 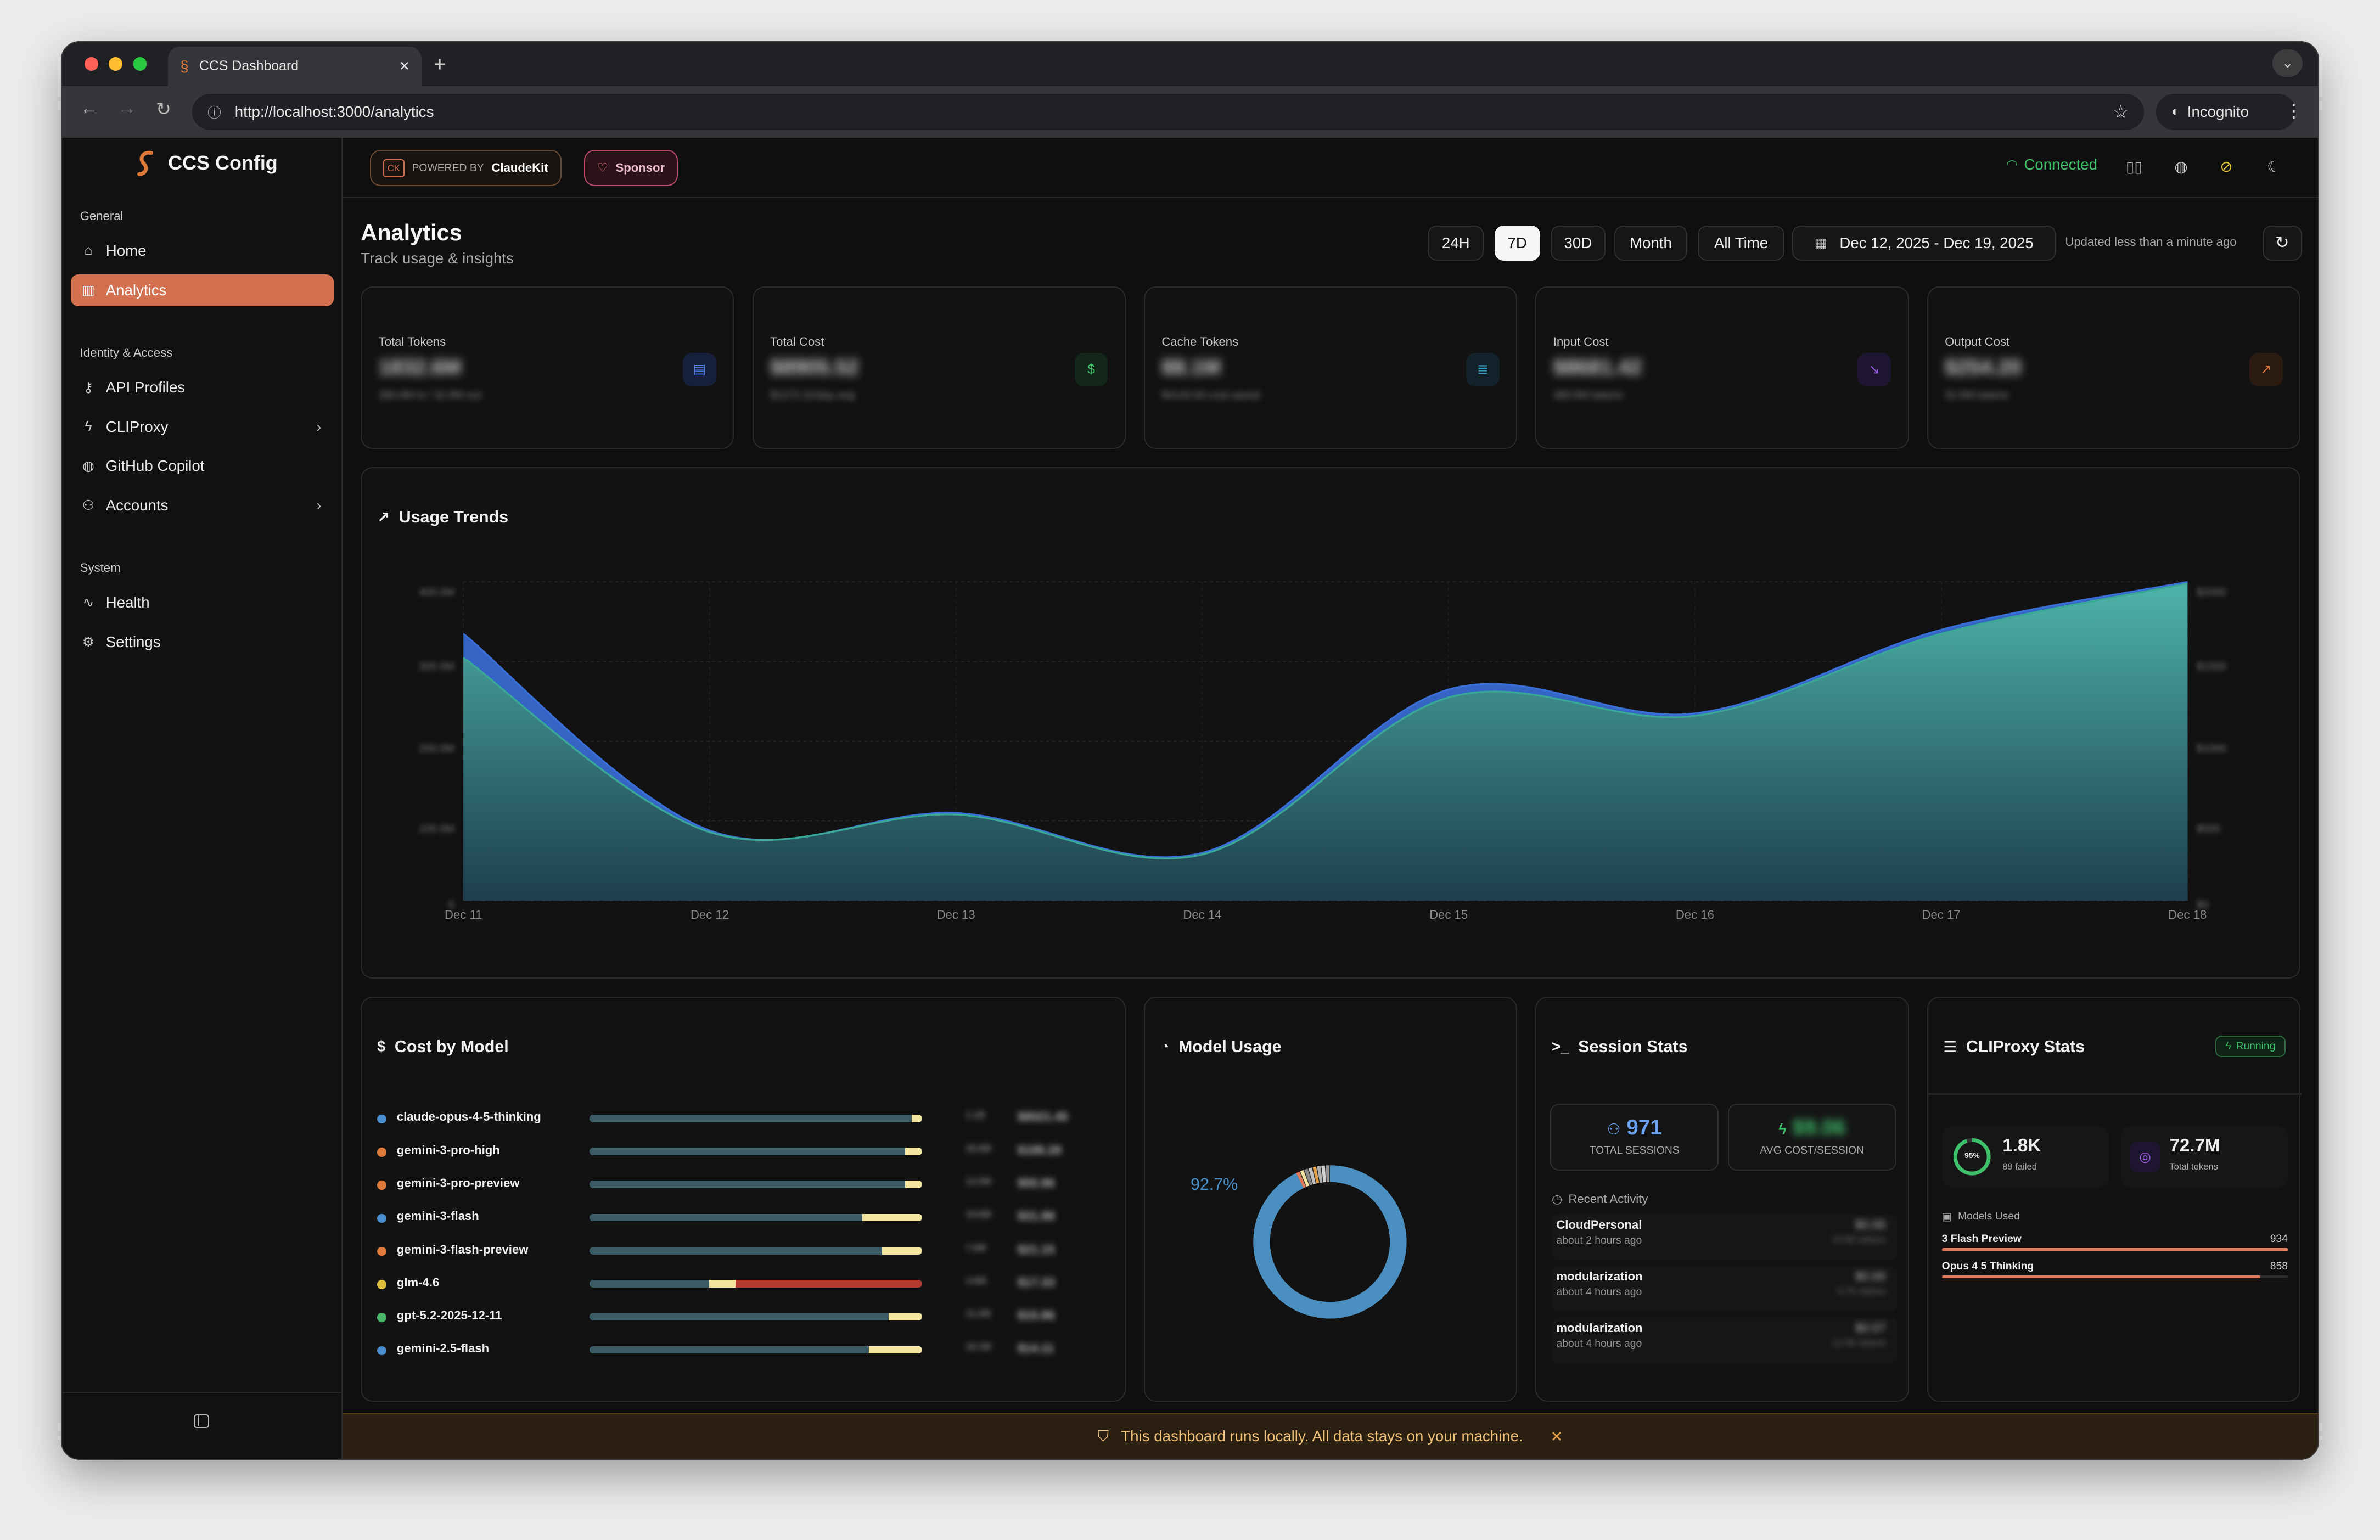 I want to click on sidebar-item-api-profiles: ⚷ API Profiles, so click(x=202, y=388).